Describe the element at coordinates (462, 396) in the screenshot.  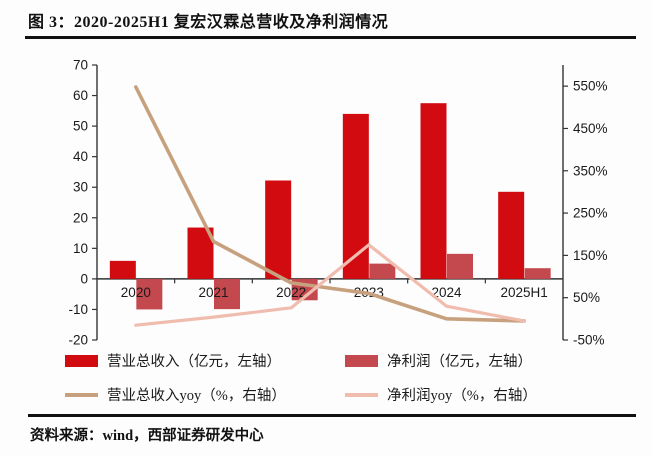
I see `legend-label-net-profit-yoy: 净利润yoy（%，右轴）` at that location.